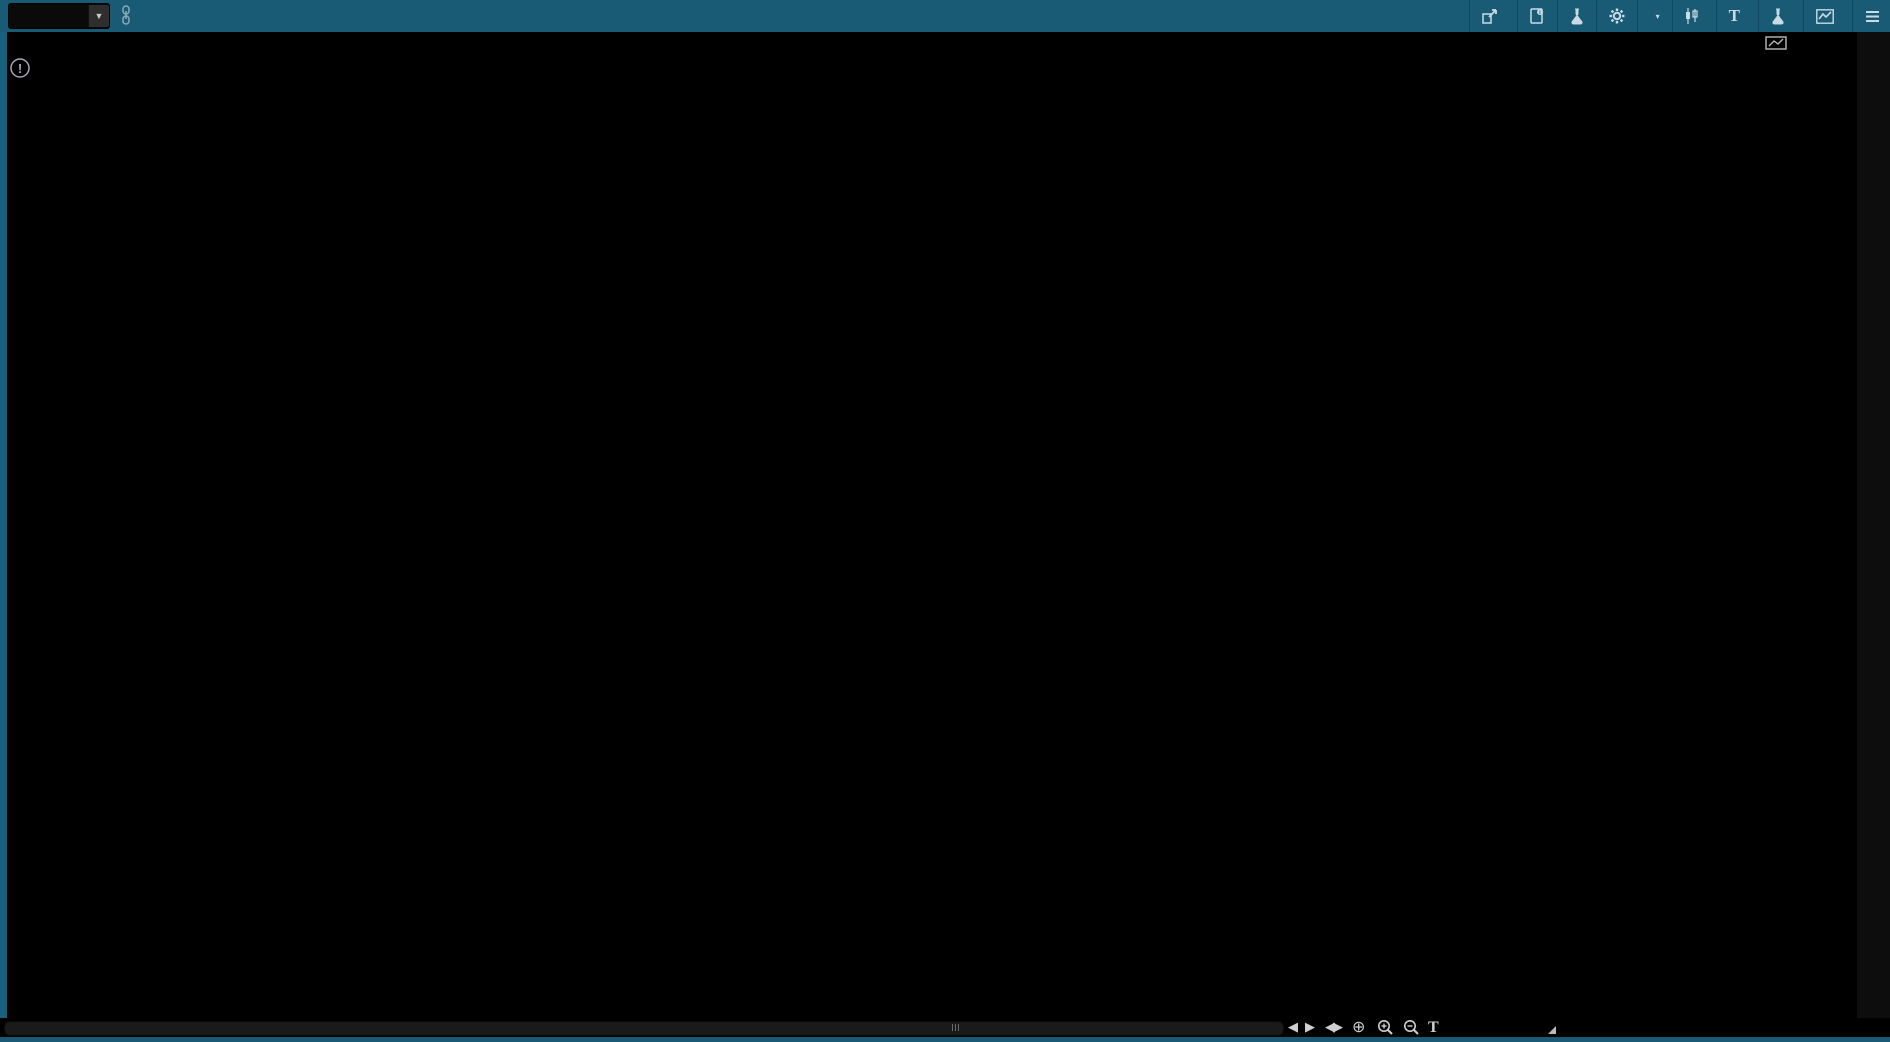  I want to click on drawings-button: T, so click(1736, 16).